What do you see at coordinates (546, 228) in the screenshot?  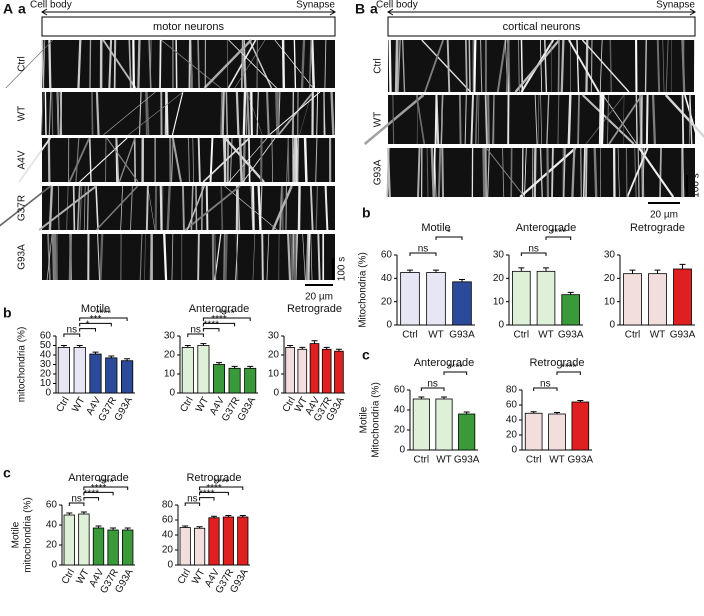 I see `chart-title: Anterograde` at bounding box center [546, 228].